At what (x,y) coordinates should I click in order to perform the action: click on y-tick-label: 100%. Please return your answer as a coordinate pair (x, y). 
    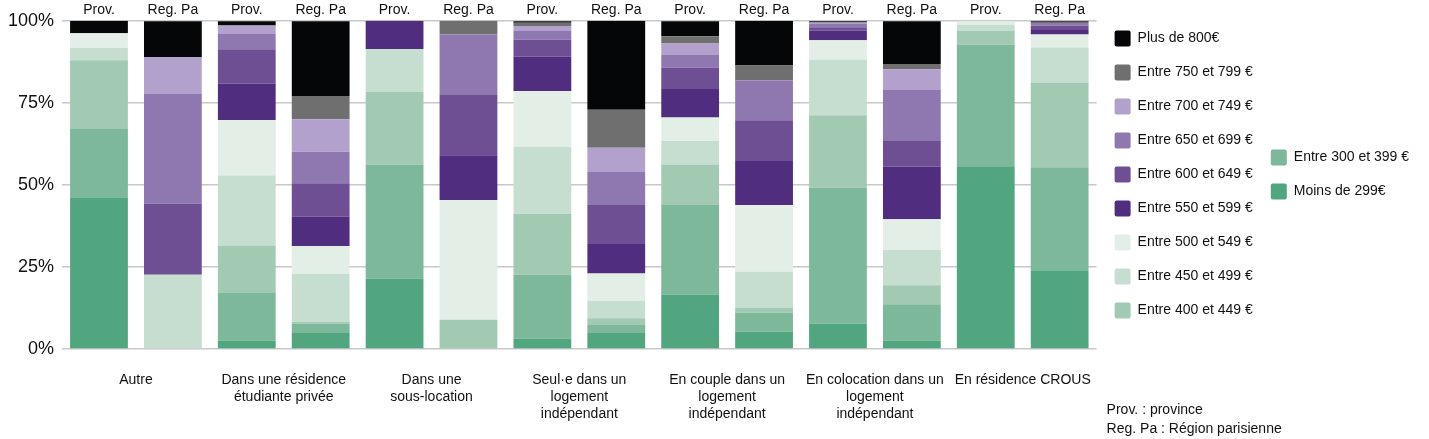
    Looking at the image, I should click on (31, 19).